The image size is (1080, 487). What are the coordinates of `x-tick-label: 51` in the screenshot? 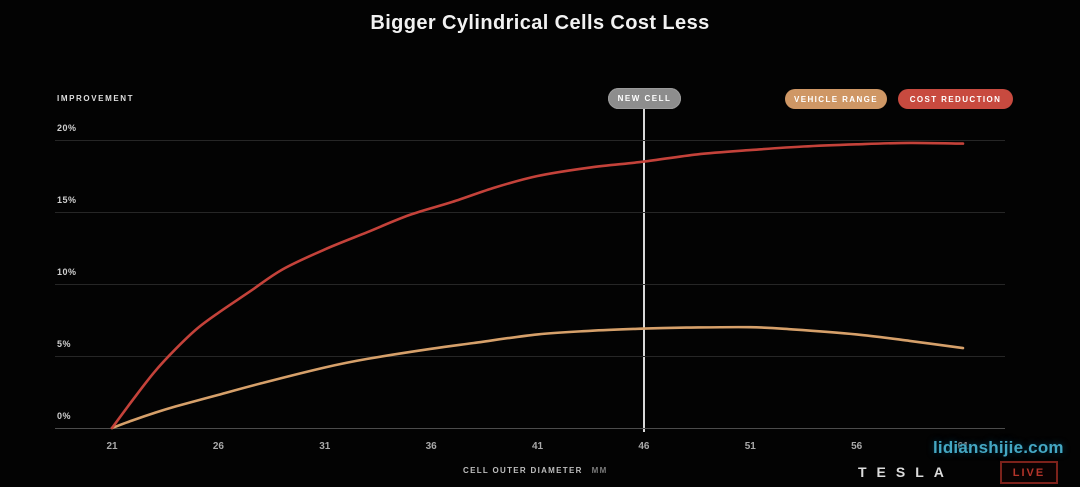 It's located at (750, 446).